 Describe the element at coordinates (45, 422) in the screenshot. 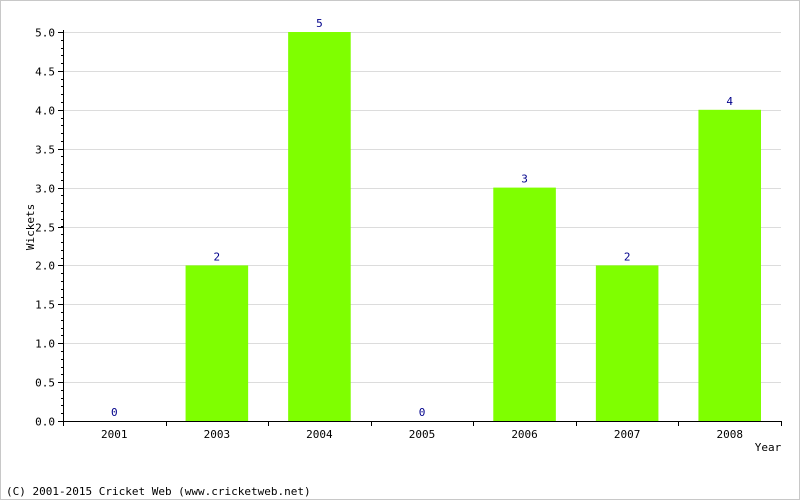

I see `y-tick-label: 0.0` at that location.